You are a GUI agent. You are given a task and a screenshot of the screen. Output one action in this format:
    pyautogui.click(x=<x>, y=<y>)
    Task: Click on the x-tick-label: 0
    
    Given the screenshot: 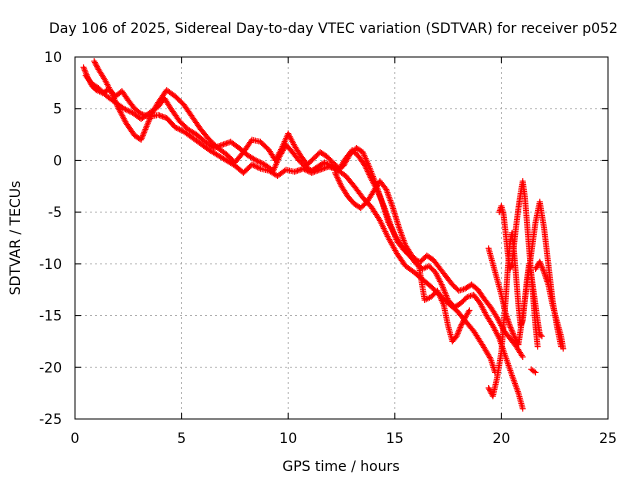 What is the action you would take?
    pyautogui.click(x=75, y=439)
    